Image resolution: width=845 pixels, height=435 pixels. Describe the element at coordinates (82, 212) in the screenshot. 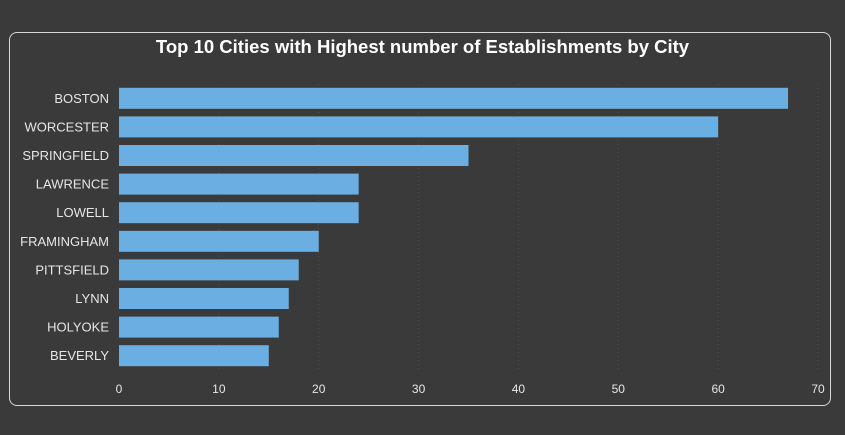

I see `category-label: LOWELL` at that location.